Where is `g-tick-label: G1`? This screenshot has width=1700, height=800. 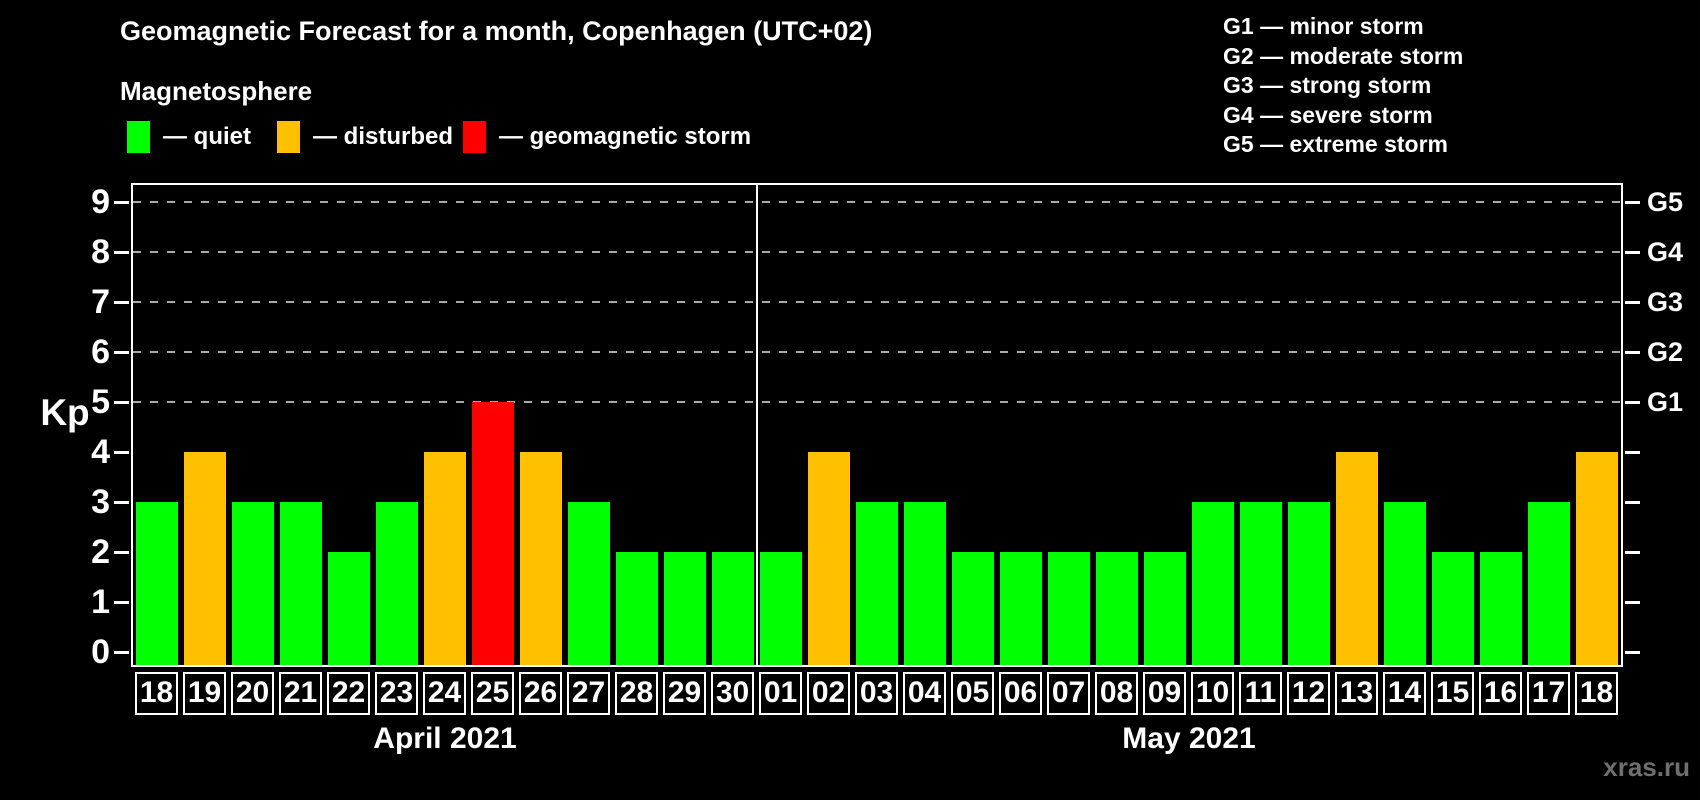 g-tick-label: G1 is located at coordinates (1665, 402).